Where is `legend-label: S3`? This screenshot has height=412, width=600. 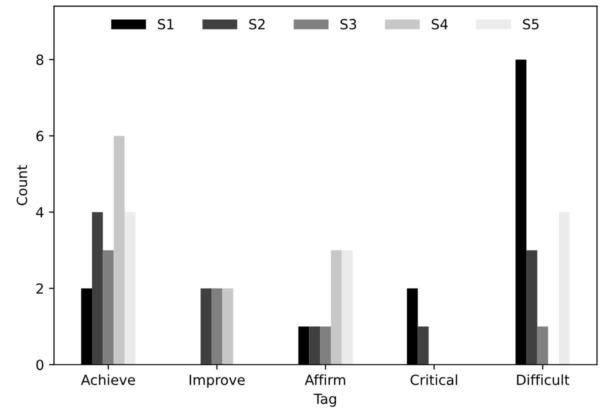
legend-label: S3 is located at coordinates (348, 24).